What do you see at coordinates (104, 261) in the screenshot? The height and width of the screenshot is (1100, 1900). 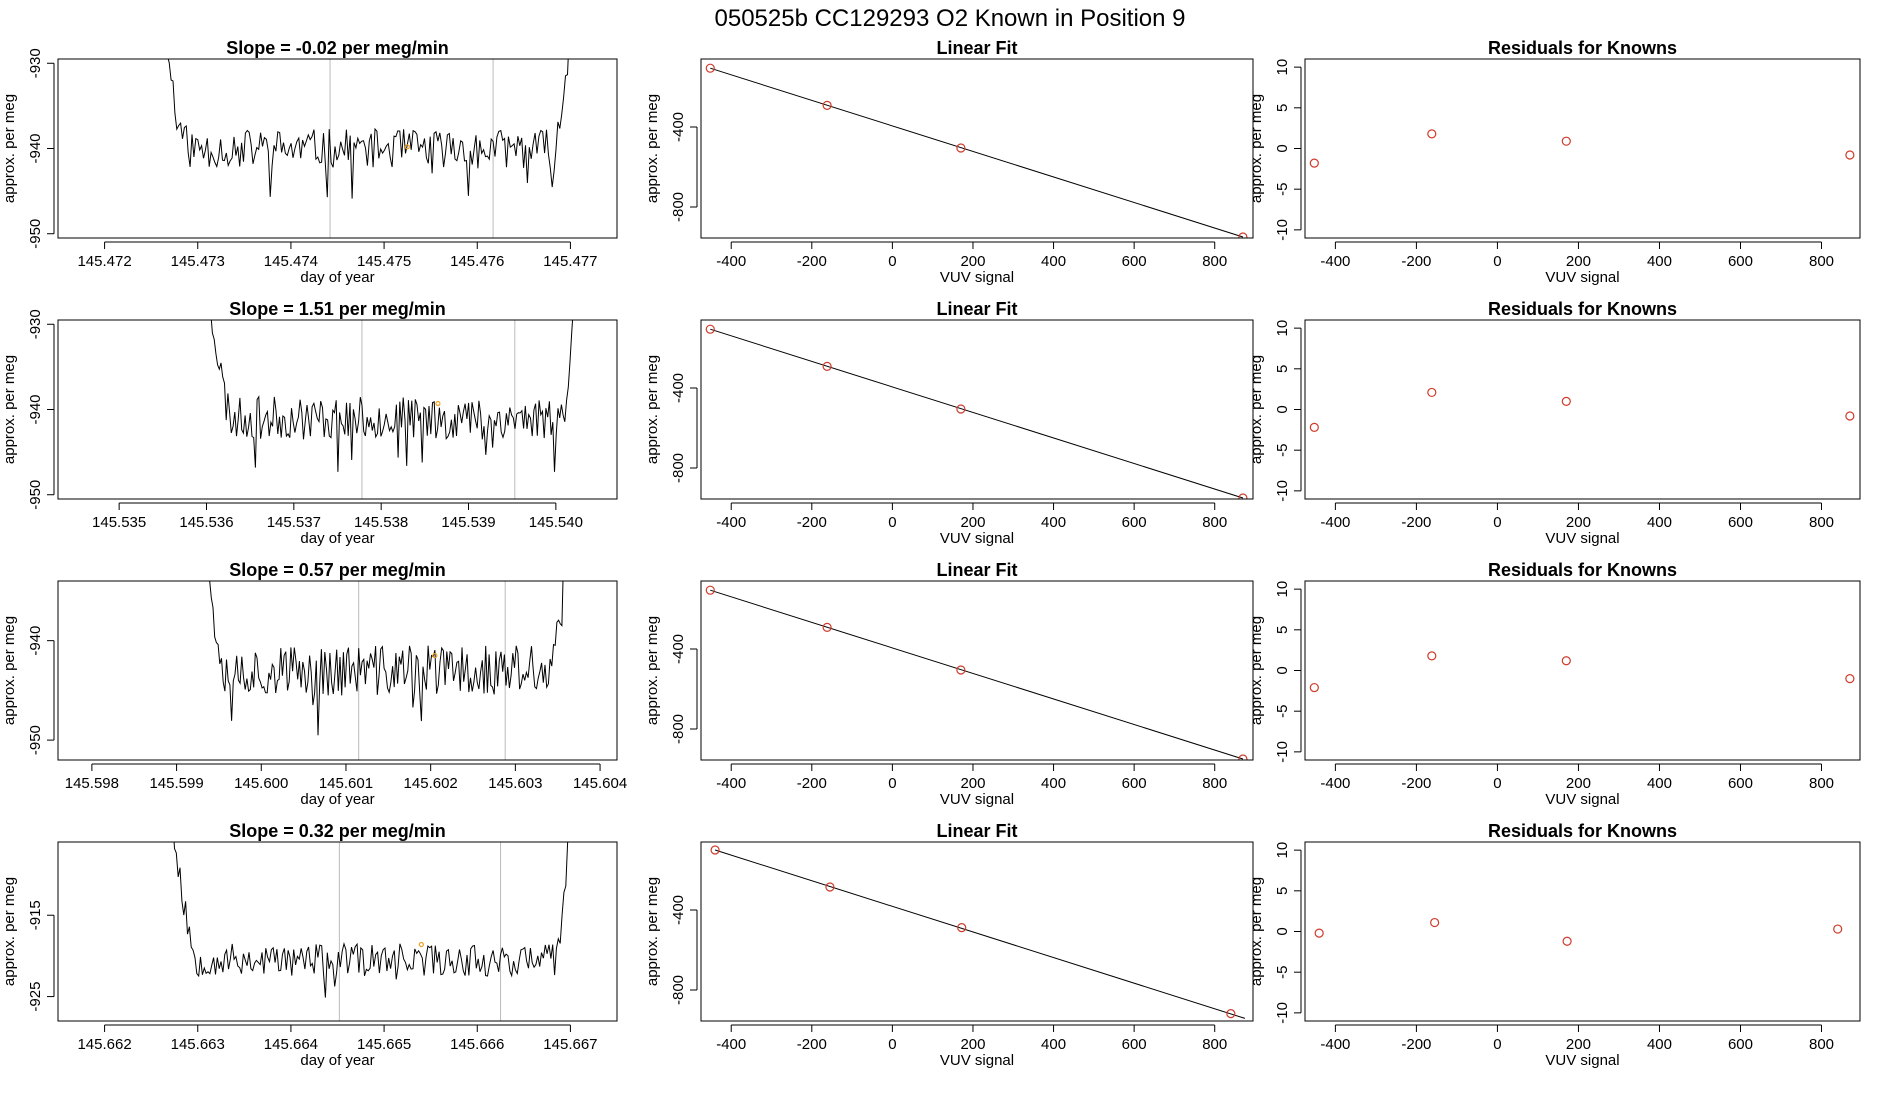 I see `x-tick-label: 145.472` at bounding box center [104, 261].